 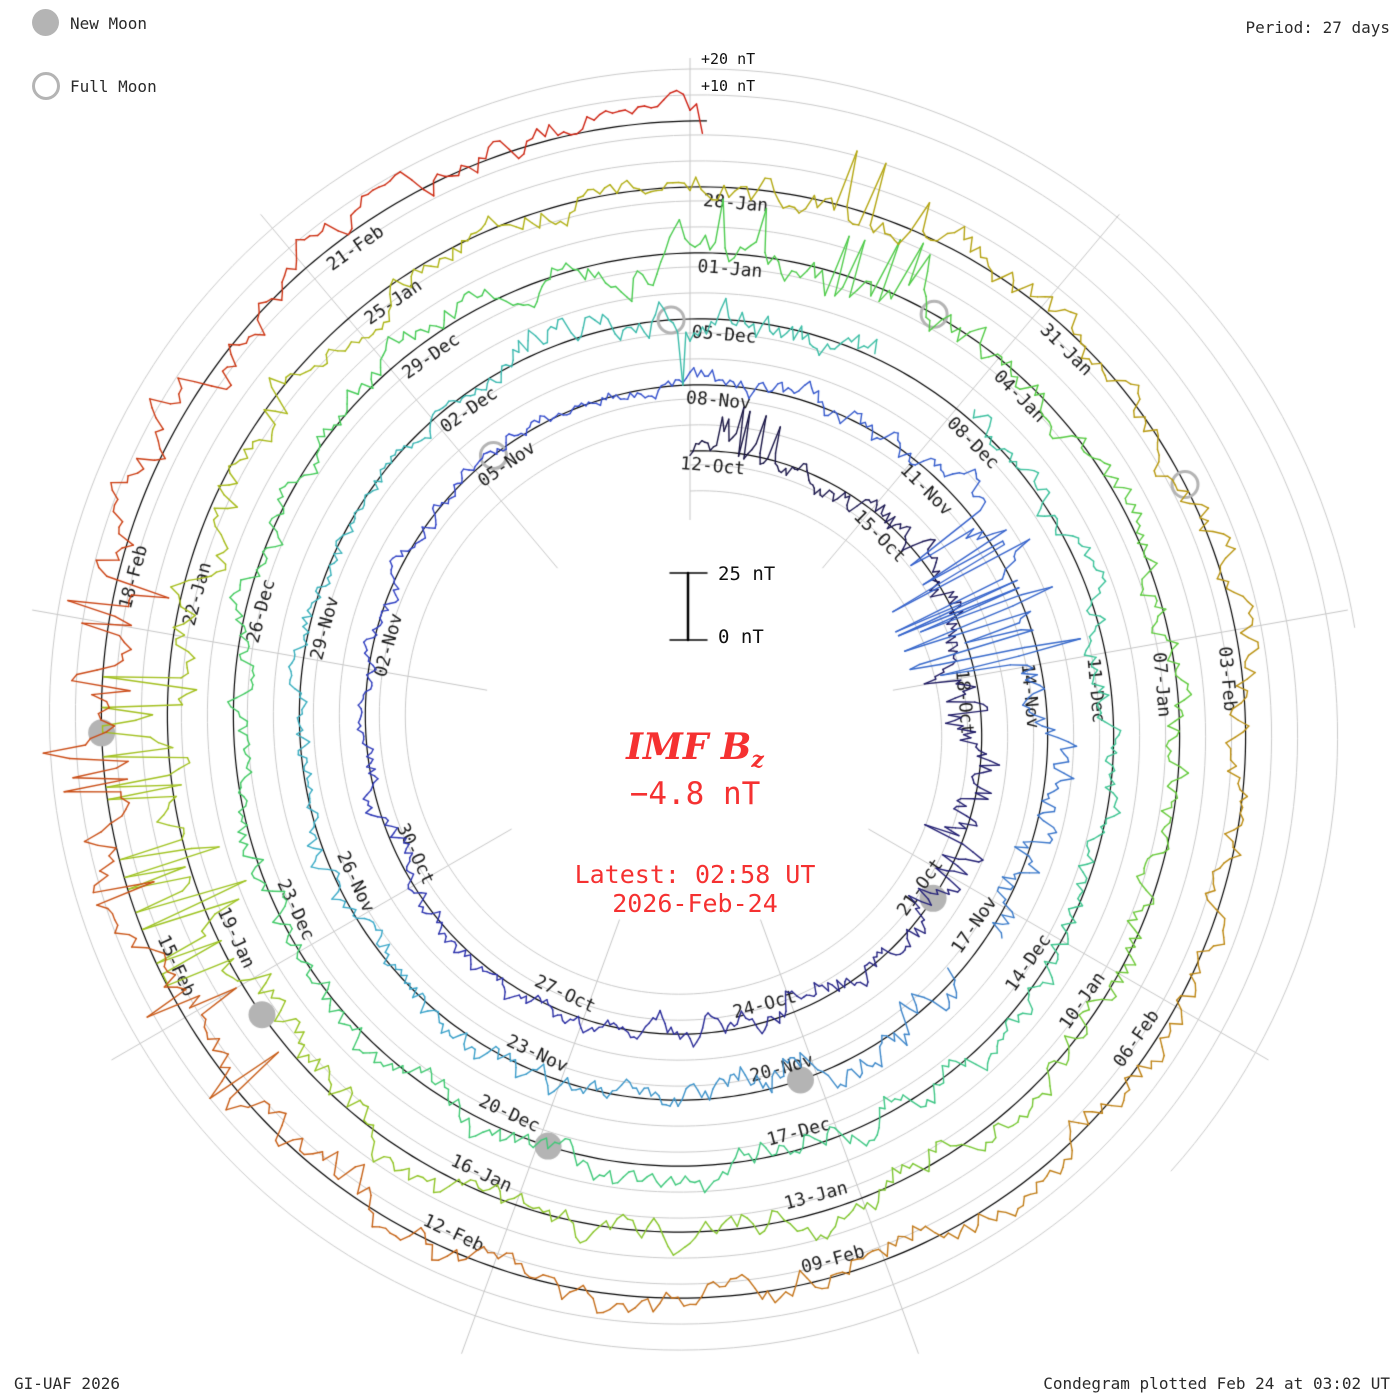 What do you see at coordinates (113, 86) in the screenshot?
I see `legend-full-moon-label: Full Moon` at bounding box center [113, 86].